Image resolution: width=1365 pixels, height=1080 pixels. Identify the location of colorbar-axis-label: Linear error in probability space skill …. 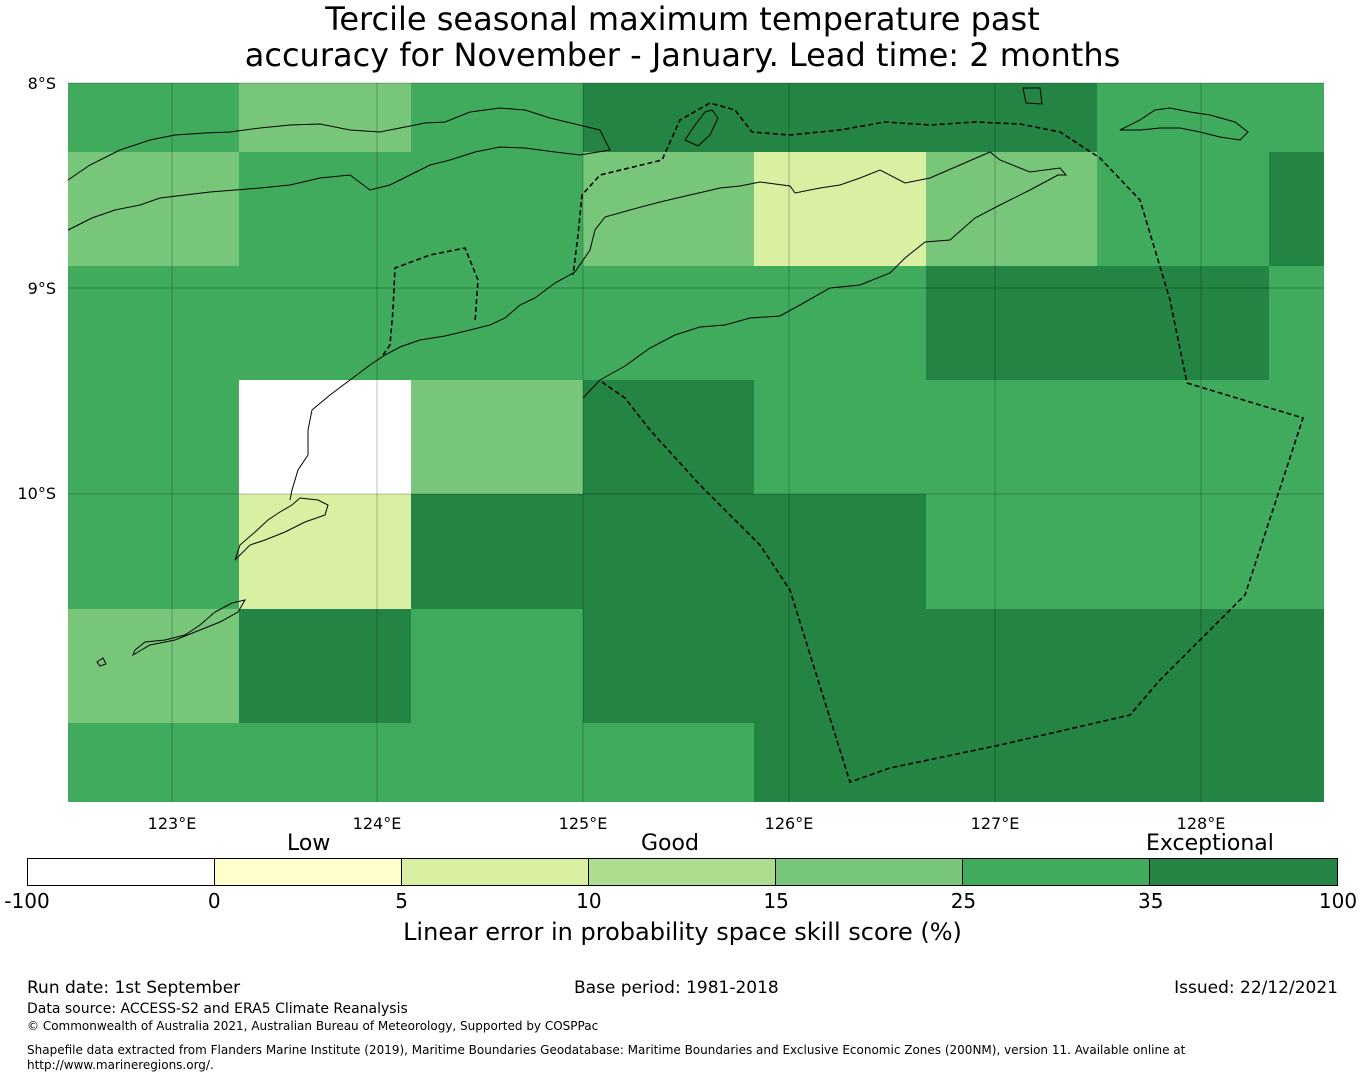
(682, 932).